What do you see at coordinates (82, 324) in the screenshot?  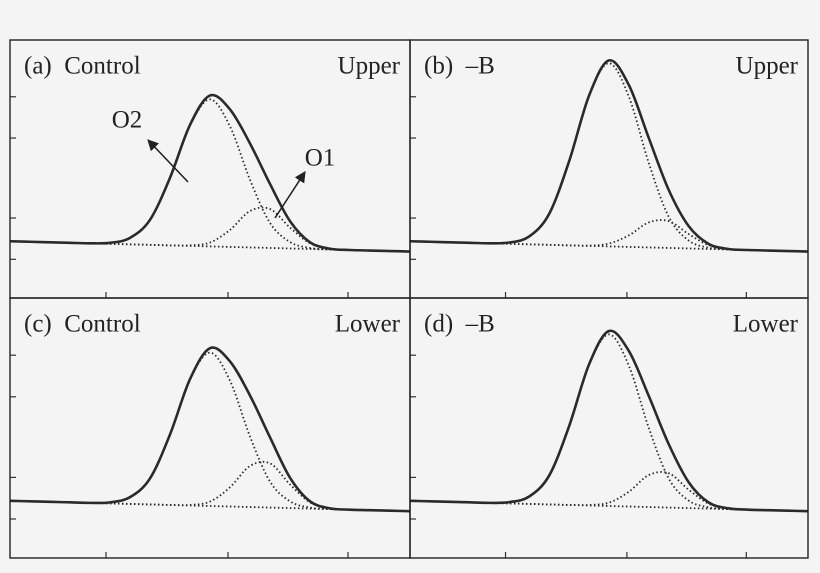 I see `panel-label: (c) Control` at bounding box center [82, 324].